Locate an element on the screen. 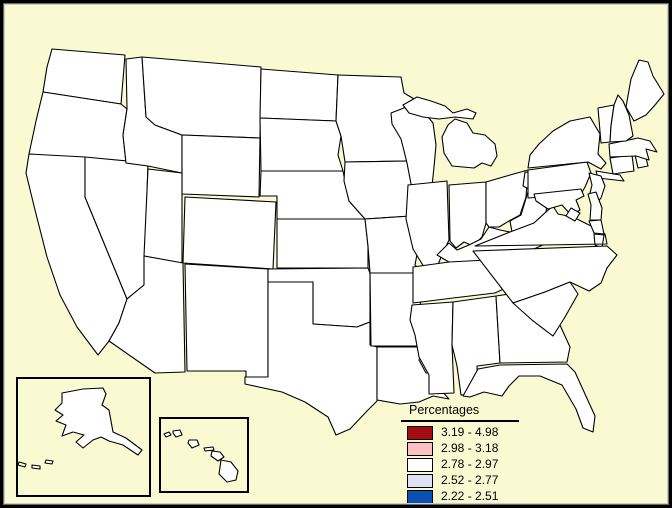  alaska-inset-box is located at coordinates (83, 437).